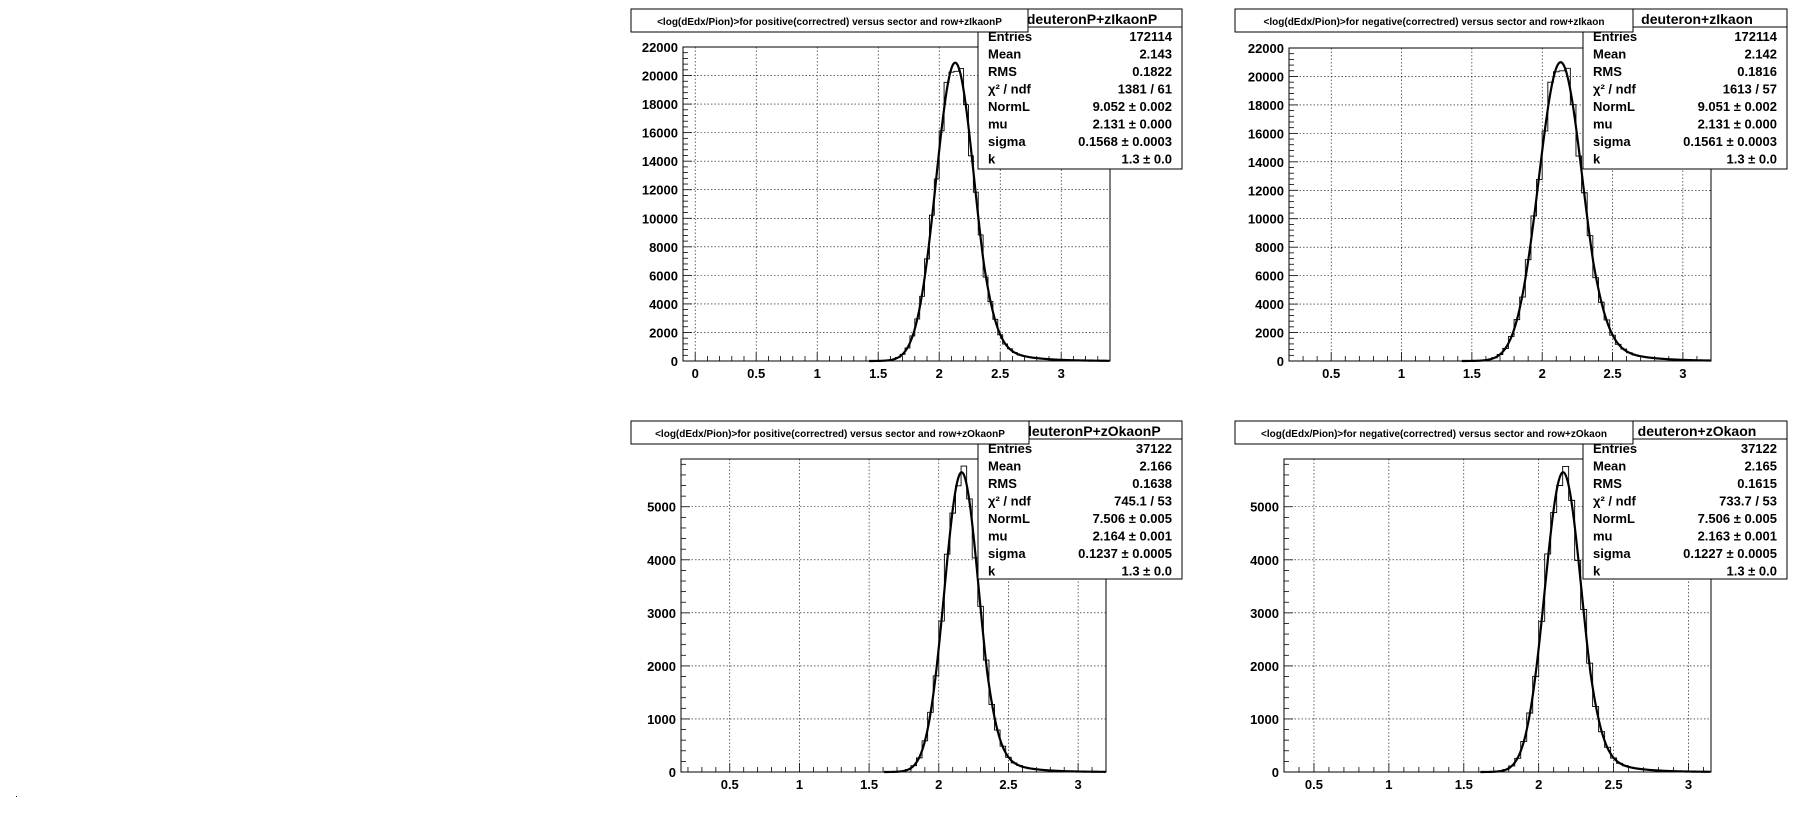 The width and height of the screenshot is (1800, 814). What do you see at coordinates (1755, 36) in the screenshot?
I see `stats-value: 172114` at bounding box center [1755, 36].